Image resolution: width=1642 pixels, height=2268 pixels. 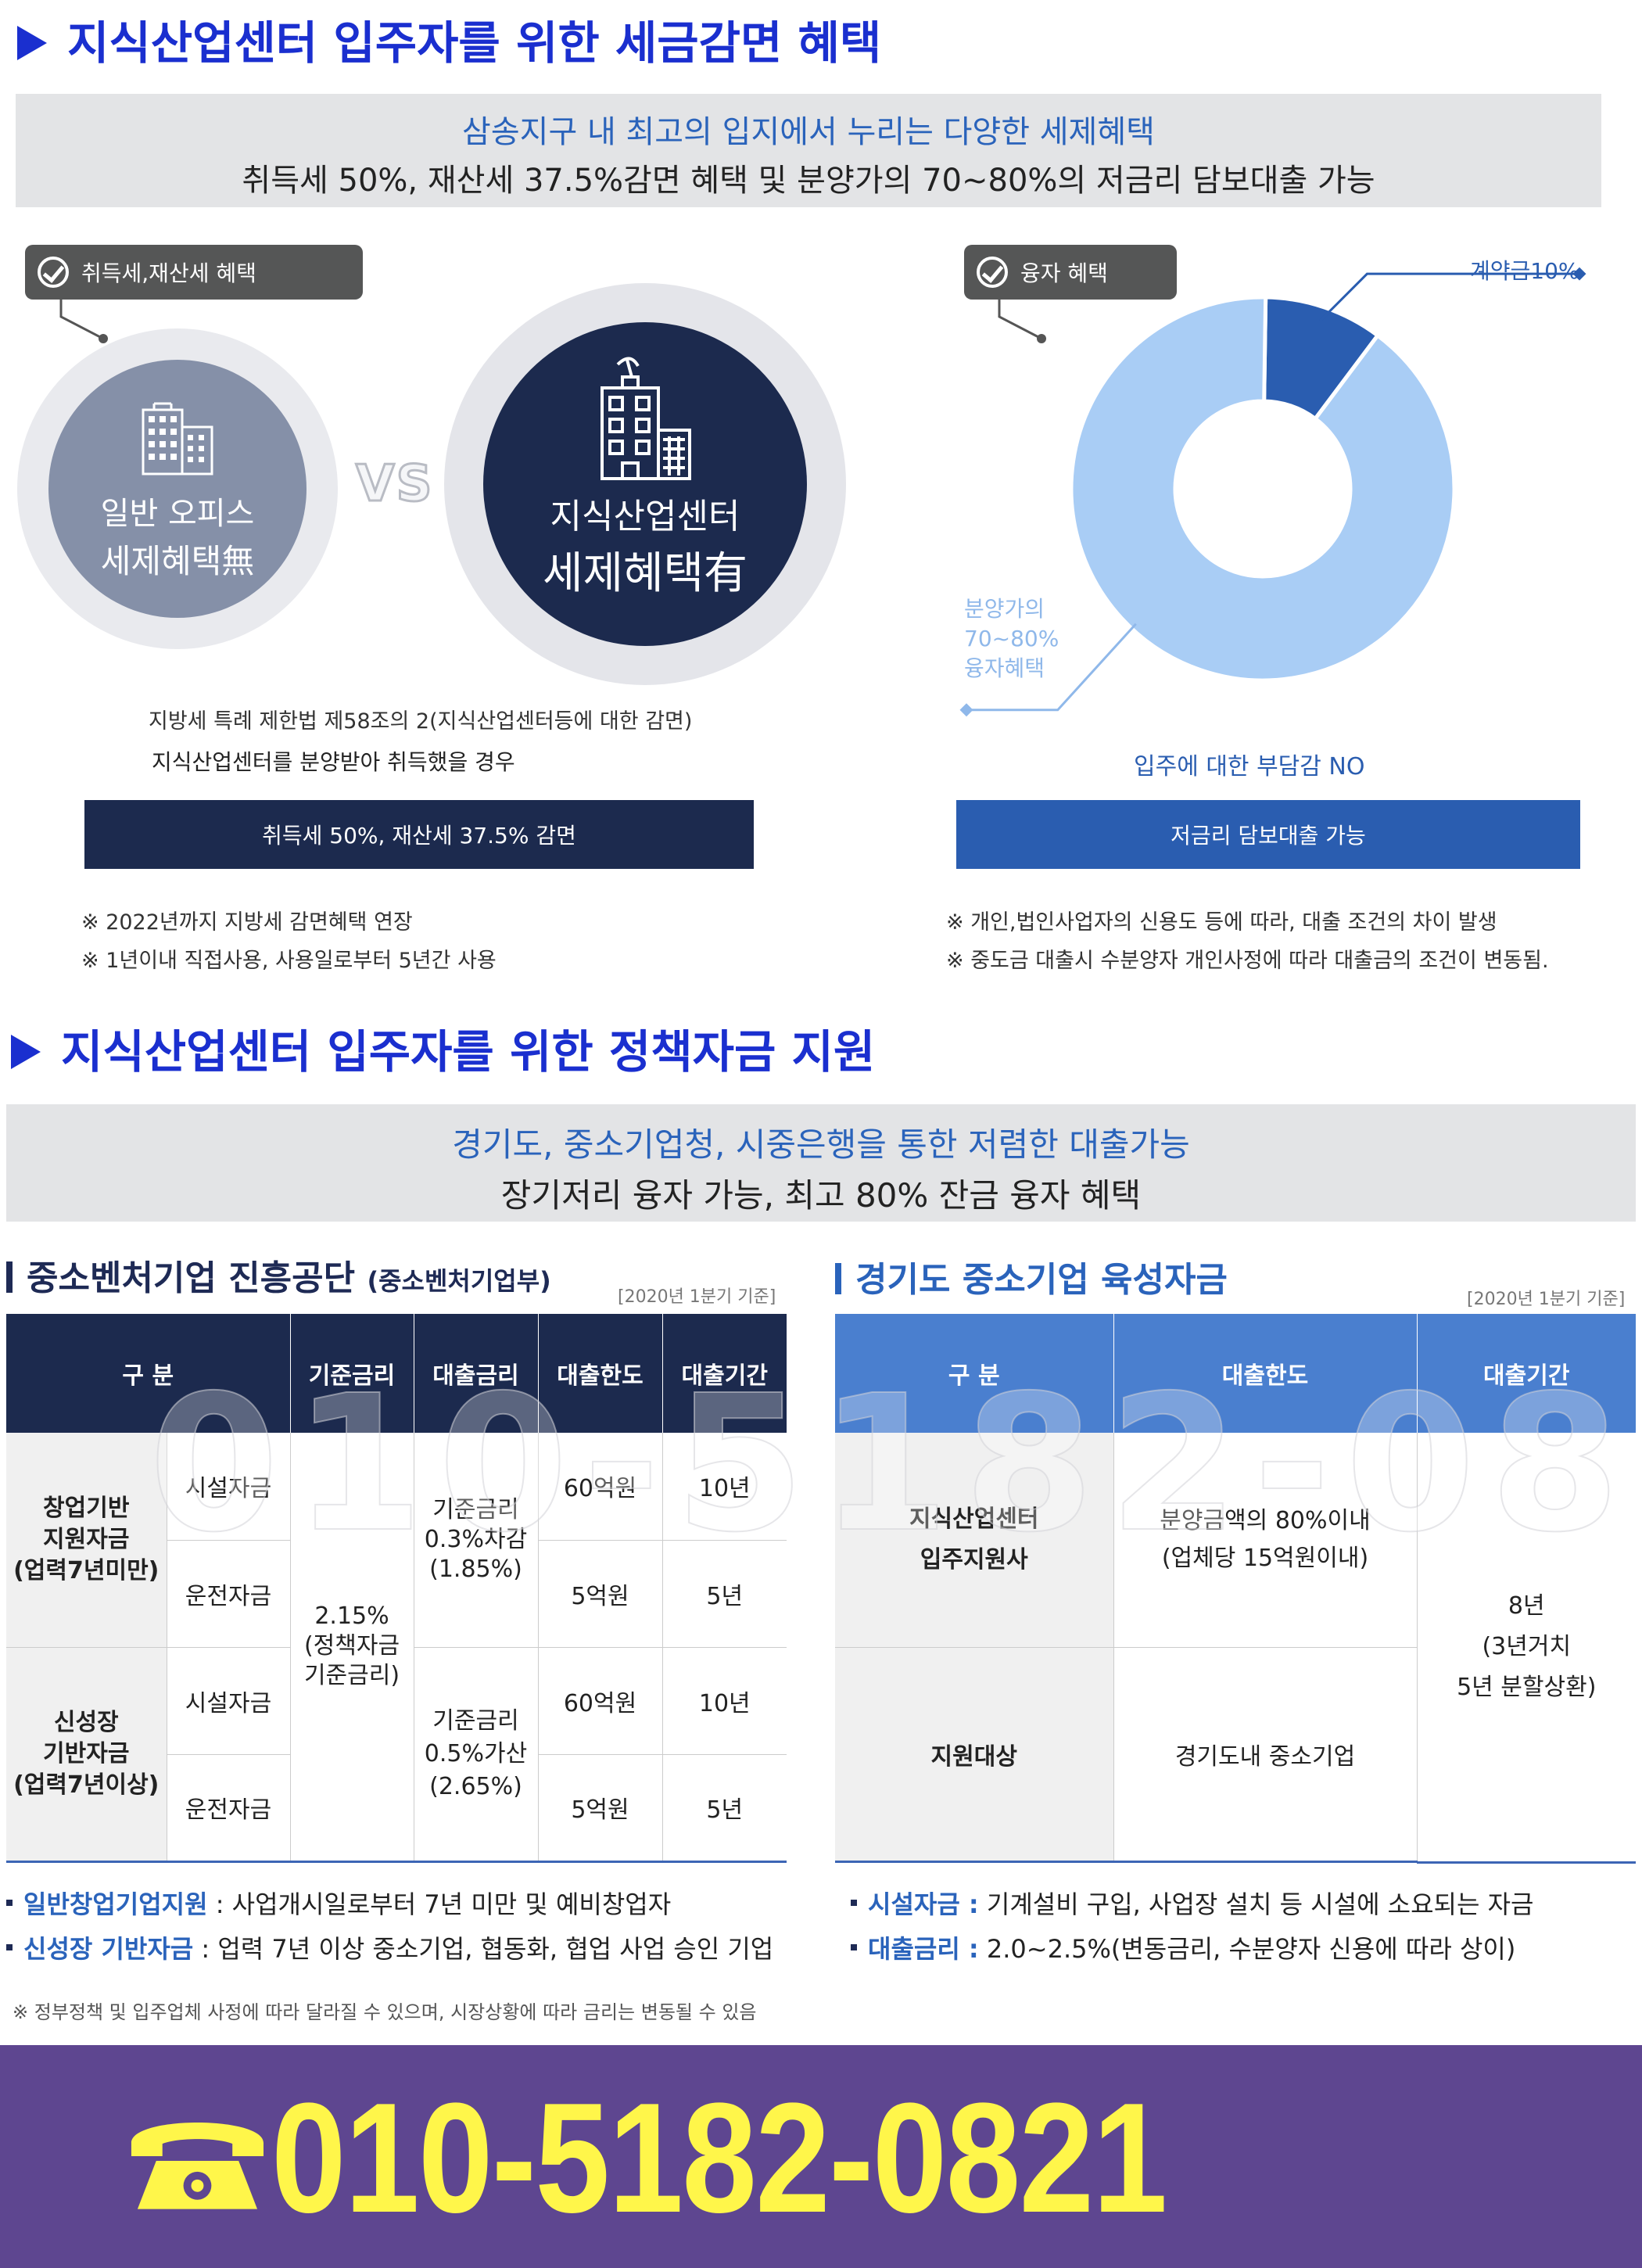 What do you see at coordinates (1265, 1755) in the screenshot?
I see `support-target-cell: 경기도내 중소기업` at bounding box center [1265, 1755].